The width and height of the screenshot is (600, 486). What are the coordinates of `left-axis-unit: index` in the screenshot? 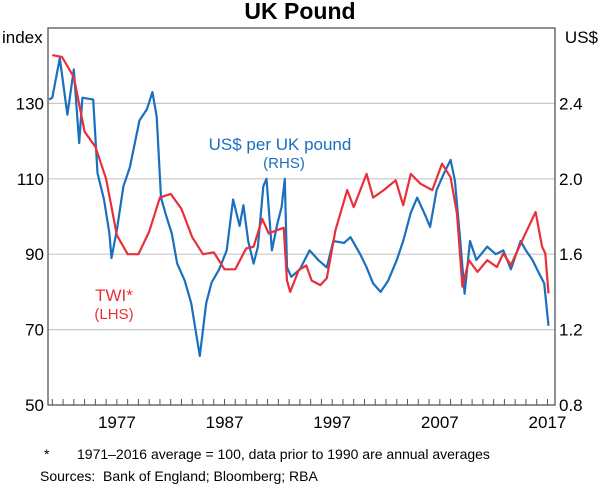 It's located at (22, 37).